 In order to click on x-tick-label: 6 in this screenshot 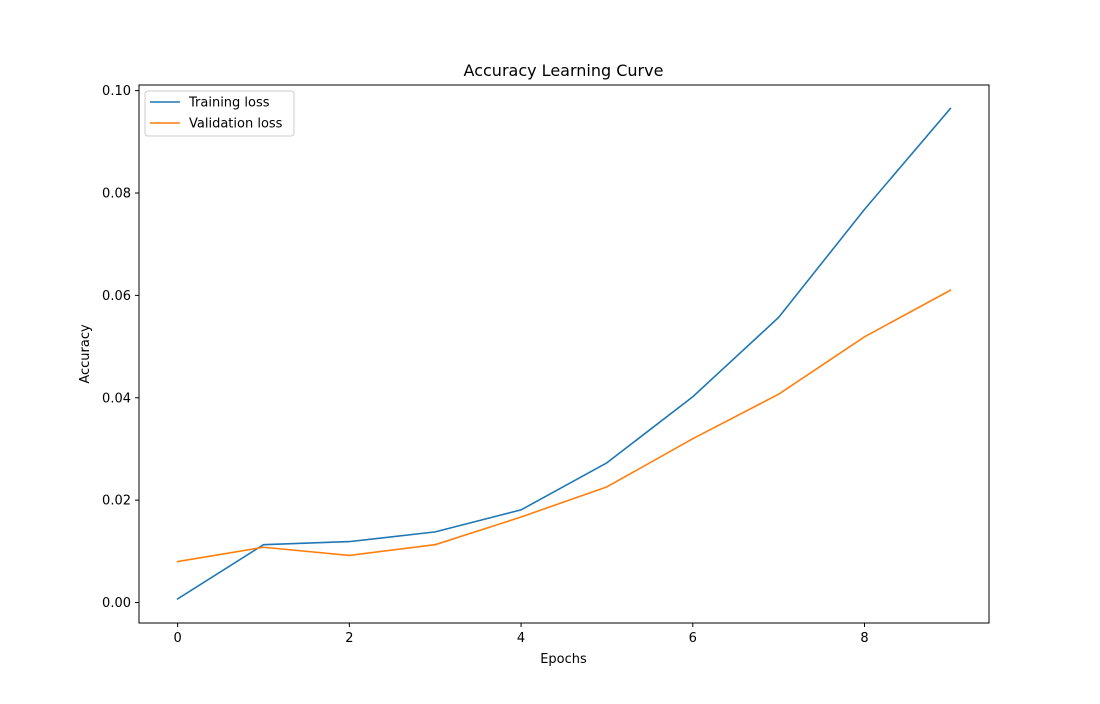, I will do `click(693, 638)`.